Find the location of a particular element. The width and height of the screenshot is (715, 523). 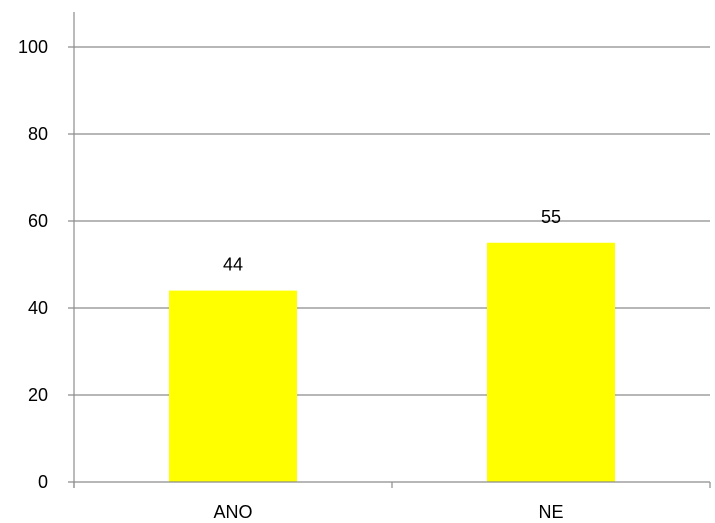

bar-ano is located at coordinates (233, 386).